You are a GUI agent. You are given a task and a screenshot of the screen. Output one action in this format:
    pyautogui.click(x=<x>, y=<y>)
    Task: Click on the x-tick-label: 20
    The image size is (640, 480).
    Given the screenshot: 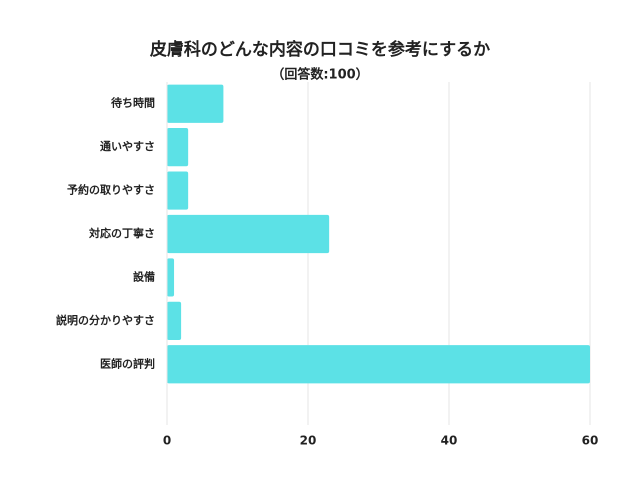 What is the action you would take?
    pyautogui.click(x=308, y=441)
    